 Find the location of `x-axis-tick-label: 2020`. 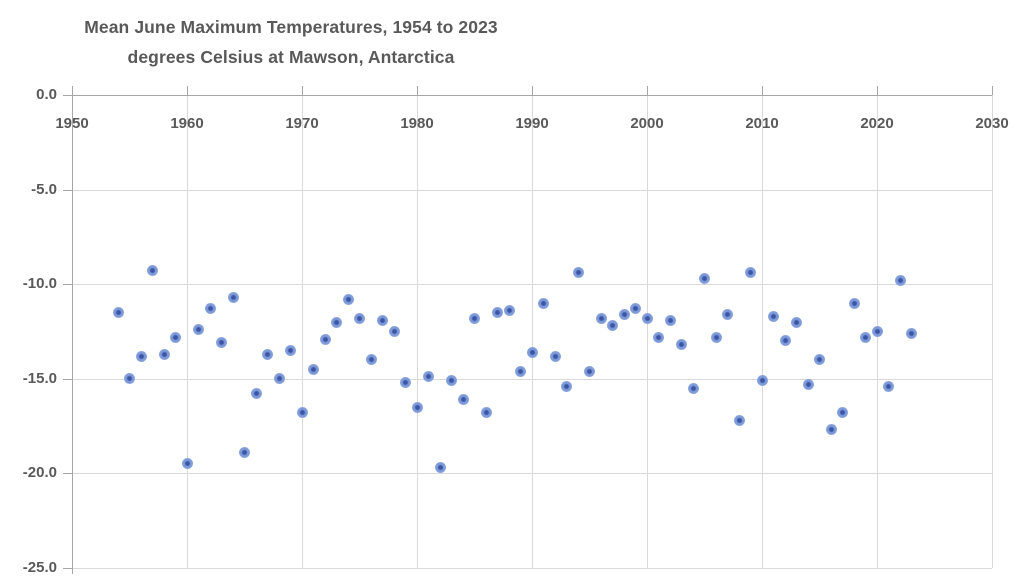

x-axis-tick-label: 2020 is located at coordinates (877, 123).